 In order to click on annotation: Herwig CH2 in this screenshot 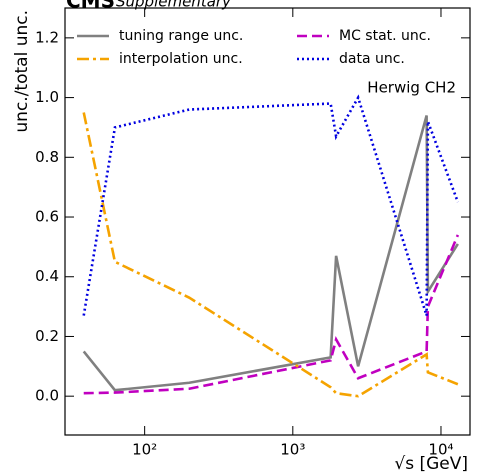, I will do `click(411, 88)`.